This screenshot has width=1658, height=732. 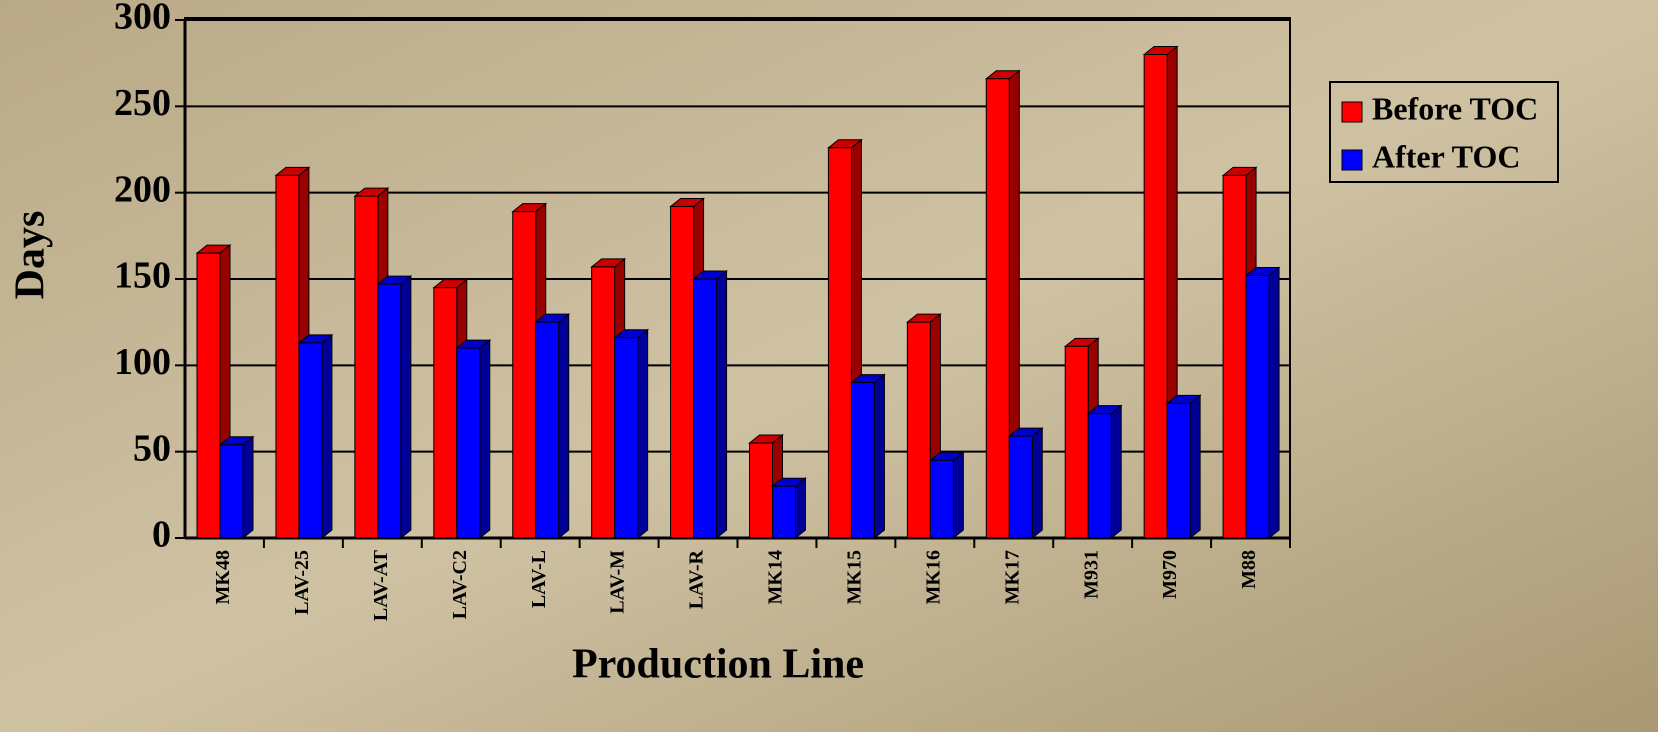 I want to click on x-tick-label: LAV-M, so click(x=618, y=582).